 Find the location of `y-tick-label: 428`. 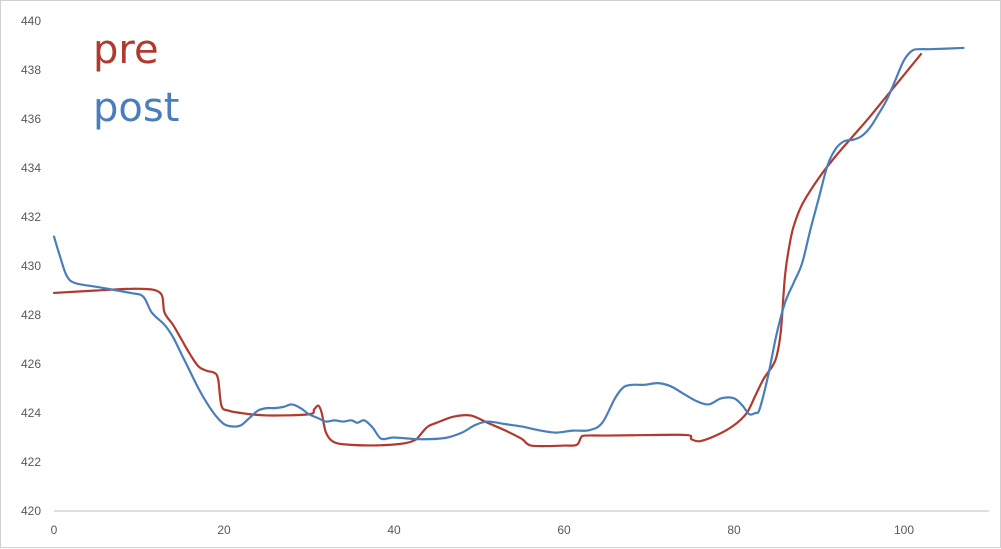

y-tick-label: 428 is located at coordinates (31, 315).